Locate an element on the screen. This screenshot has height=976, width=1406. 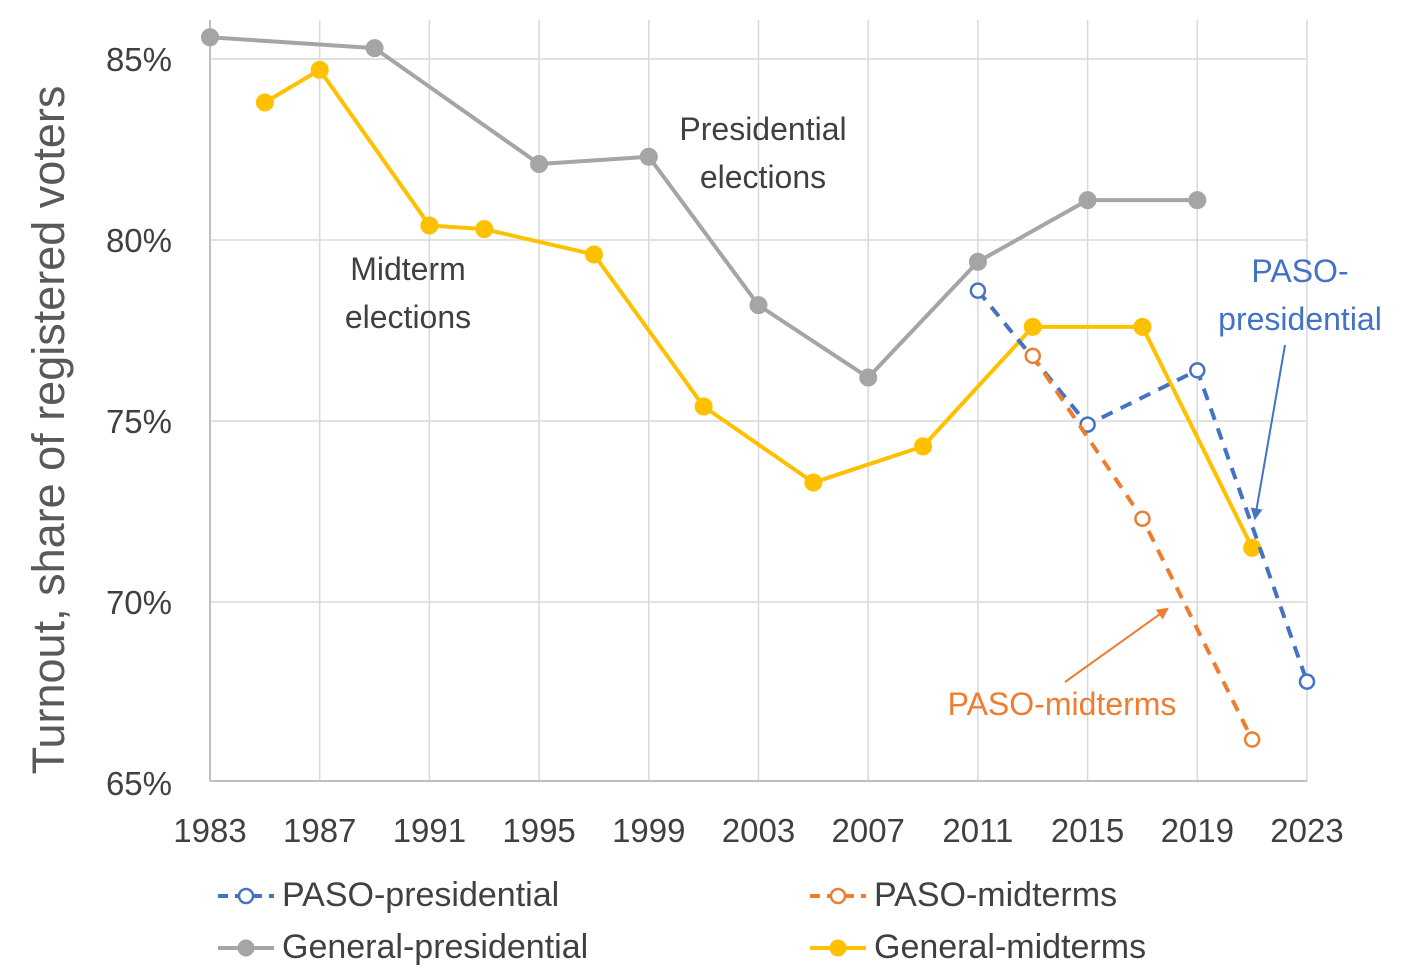
data-point-general-presidential-2003 is located at coordinates (758, 305).